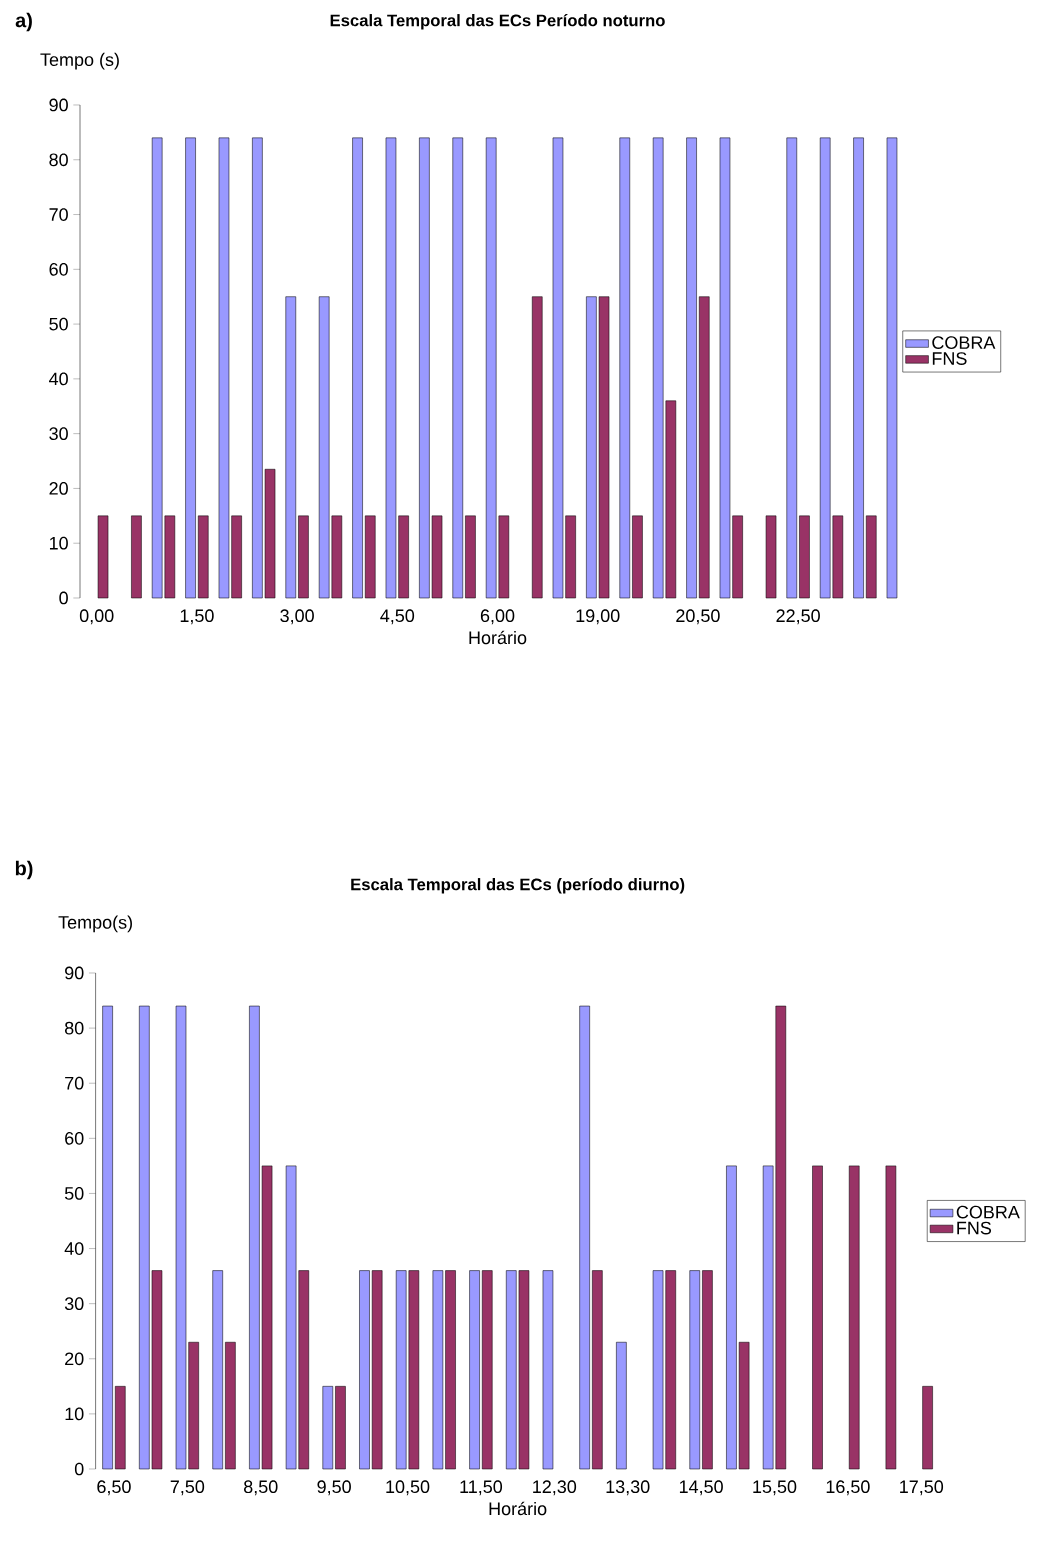  I want to click on x-tick-label: 20,50, so click(698, 617).